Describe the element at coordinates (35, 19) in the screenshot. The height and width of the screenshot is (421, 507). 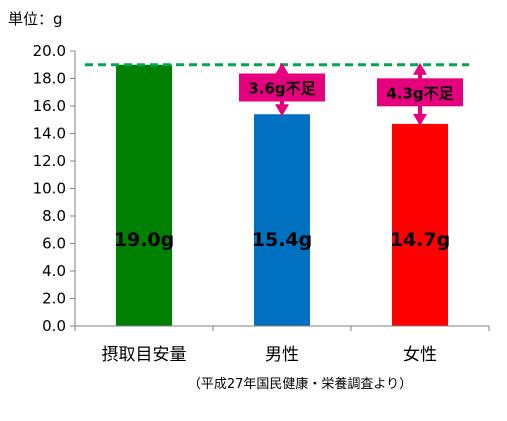
I see `unit-label: 単位：g` at that location.